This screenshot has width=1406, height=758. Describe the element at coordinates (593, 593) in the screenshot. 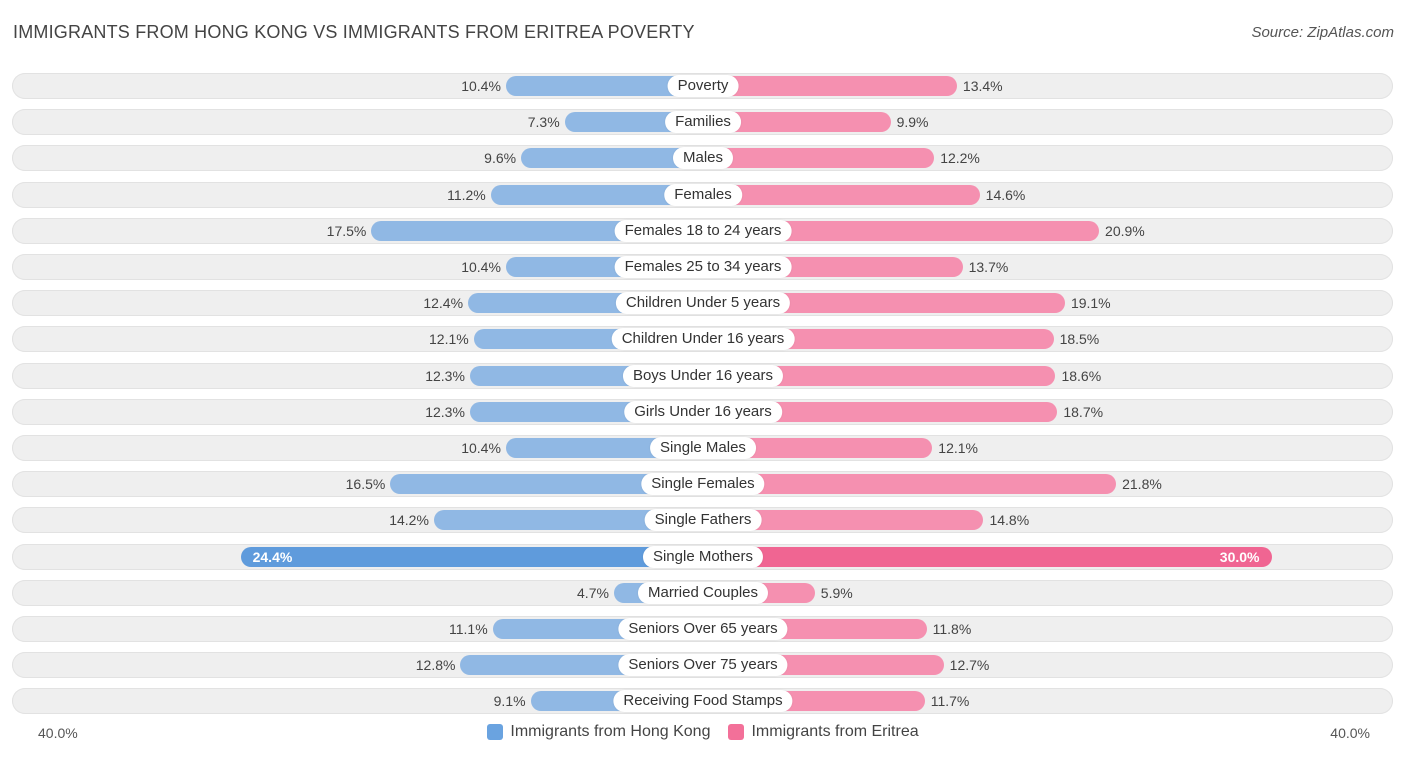

I see `value-hong-kong-married-couples: 4.7%` at that location.